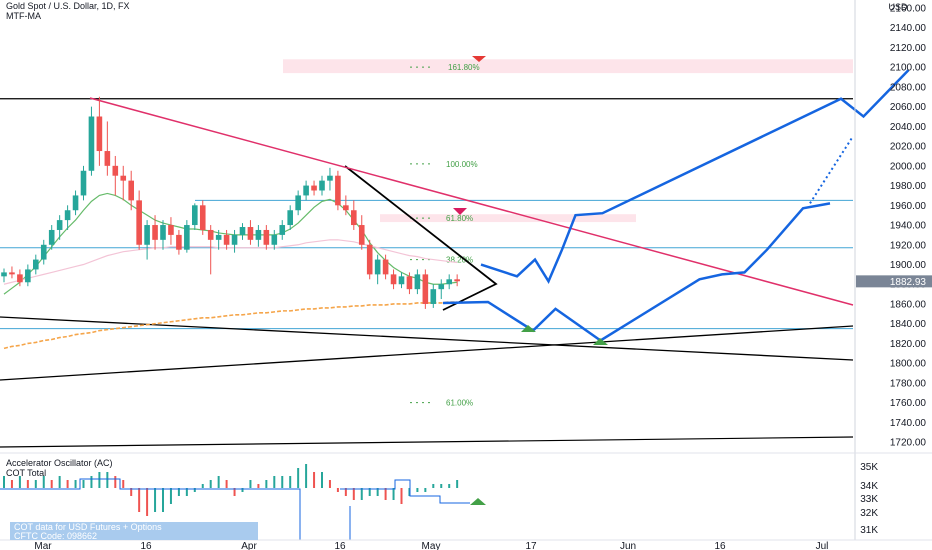 This screenshot has width=932, height=550. Describe the element at coordinates (822, 545) in the screenshot. I see `x-tick-label: Jul` at that location.